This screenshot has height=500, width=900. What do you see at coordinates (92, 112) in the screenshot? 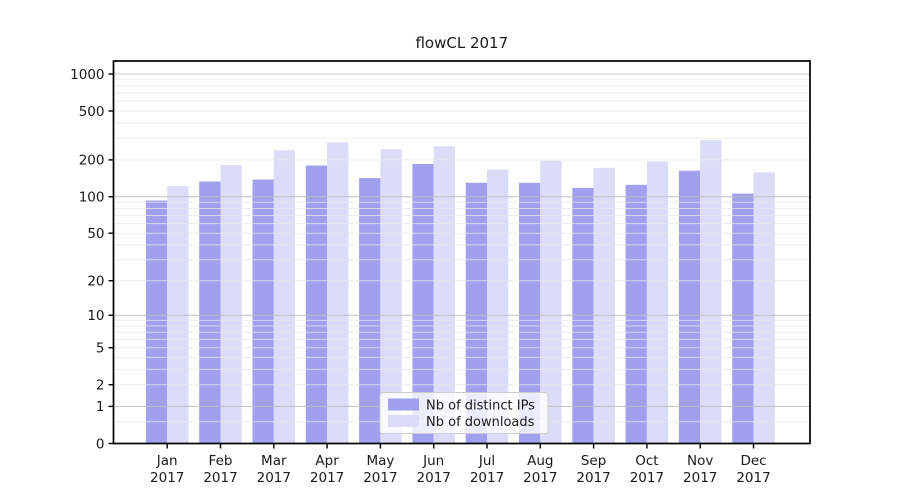
I see `y-axis-tick-label: 500` at bounding box center [92, 112].